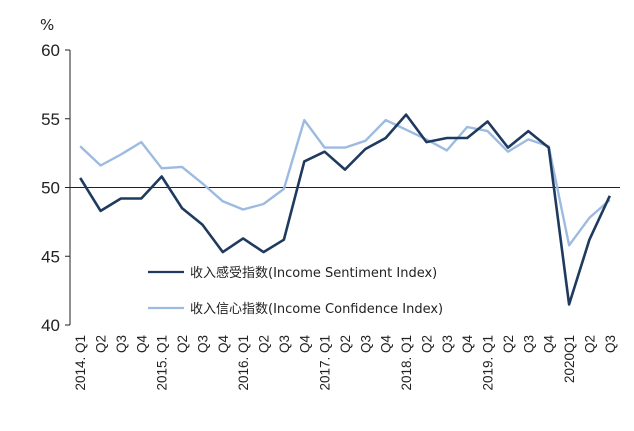 This screenshot has height=431, width=634. Describe the element at coordinates (488, 363) in the screenshot. I see `x-tick-label: 2019. Q1` at that location.